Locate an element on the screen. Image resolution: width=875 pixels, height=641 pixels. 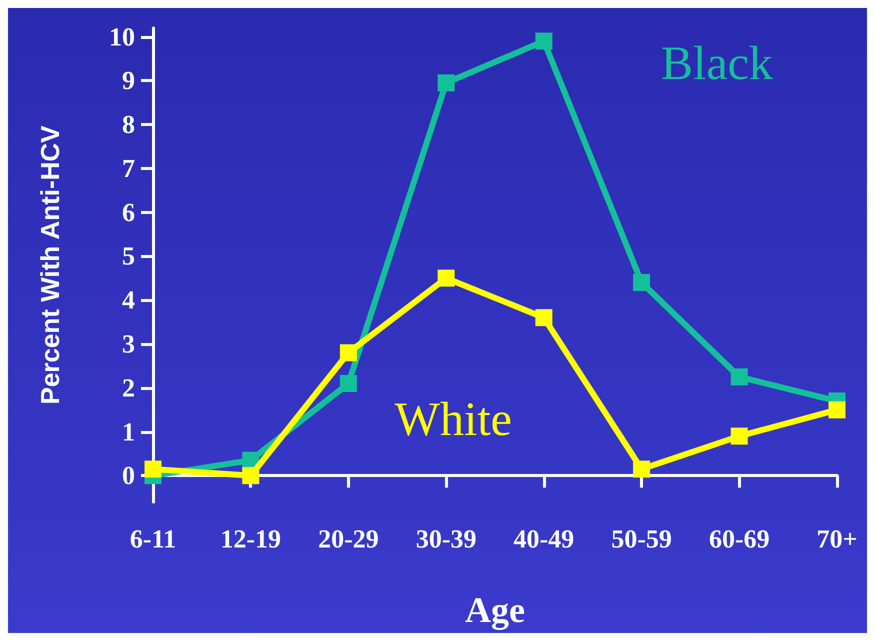
x-tick-label: 70+ is located at coordinates (837, 539).